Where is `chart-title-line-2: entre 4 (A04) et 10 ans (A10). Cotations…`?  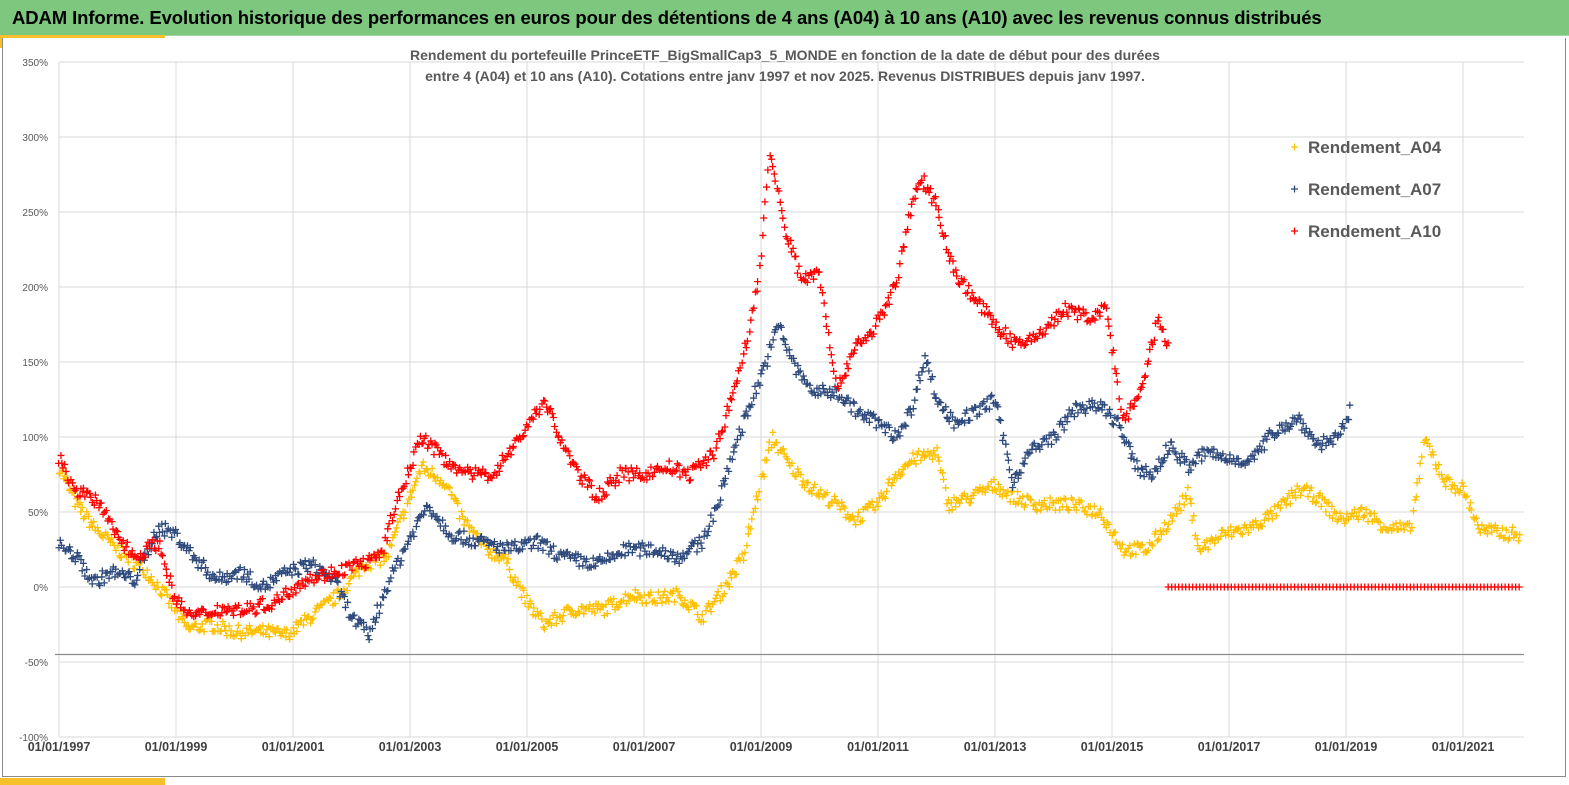
chart-title-line-2: entre 4 (A04) et 10 ans (A10). Cotations… is located at coordinates (785, 76).